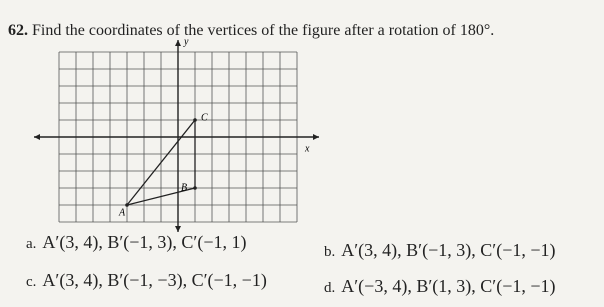 The image size is (604, 307). I want to click on choice-text: A′(3, 4), B′(−1, −3), C′(−1, −1), so click(154, 280).